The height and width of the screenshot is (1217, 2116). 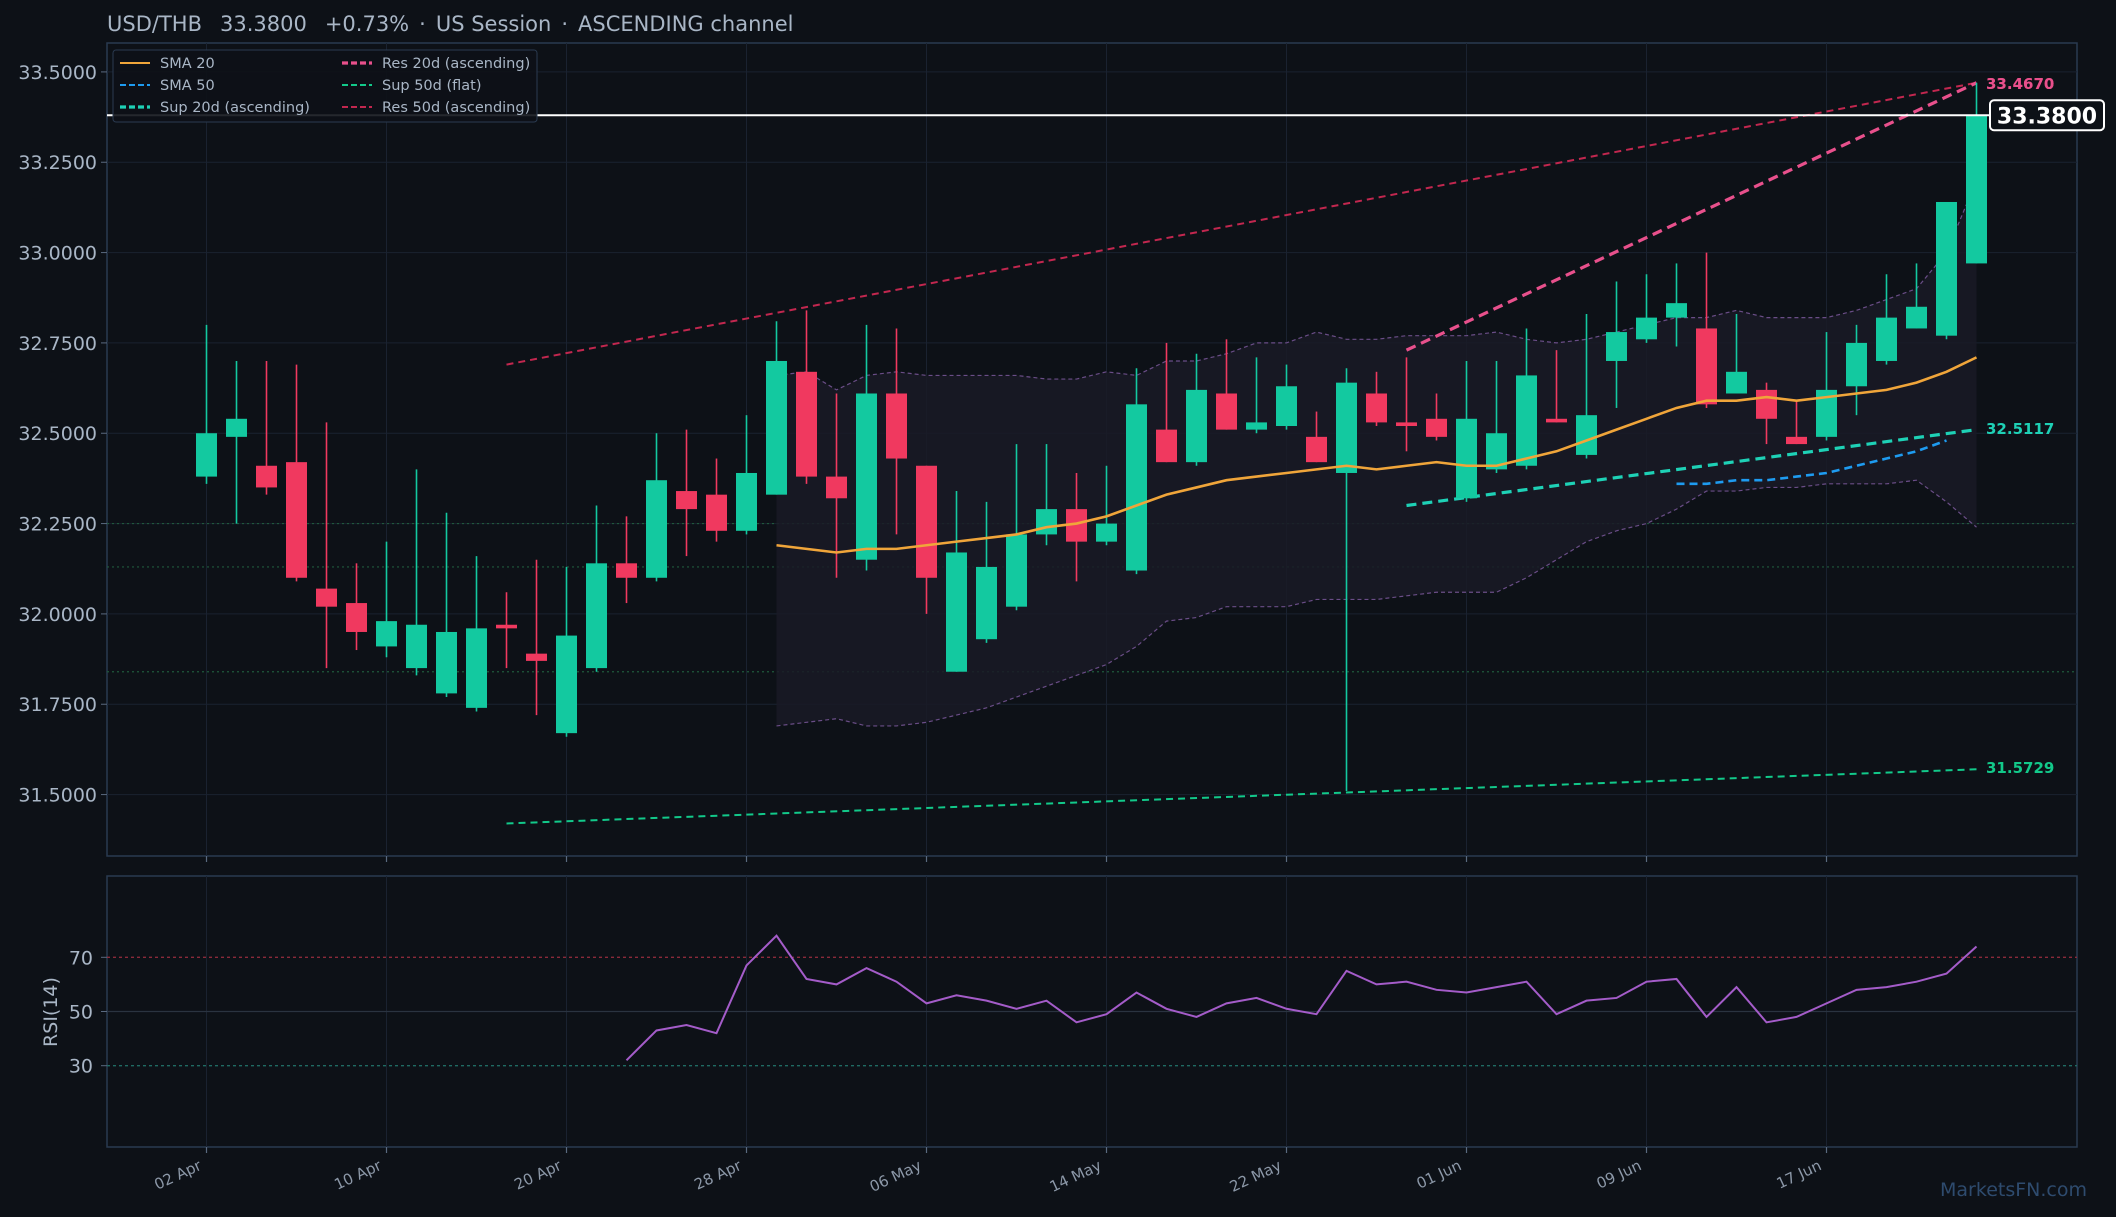 I want to click on legend-label: Sup 50d (flat), so click(x=432, y=86).